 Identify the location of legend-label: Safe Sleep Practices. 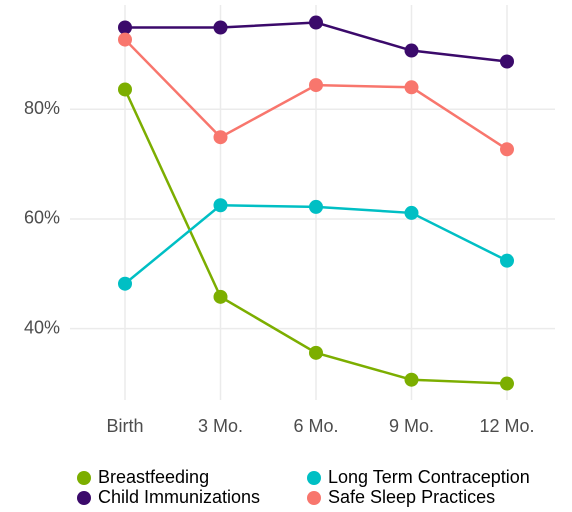
(411, 497).